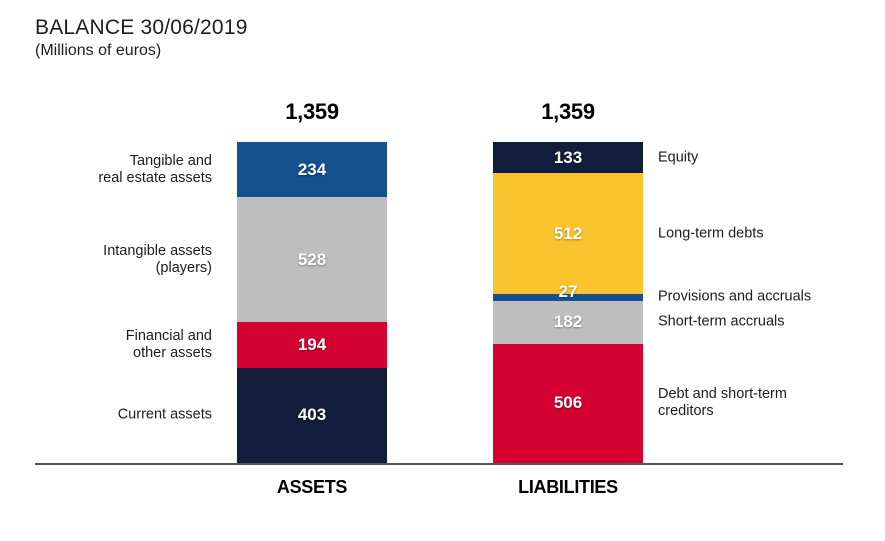 This screenshot has height=541, width=885. I want to click on segment-value: 403, so click(312, 415).